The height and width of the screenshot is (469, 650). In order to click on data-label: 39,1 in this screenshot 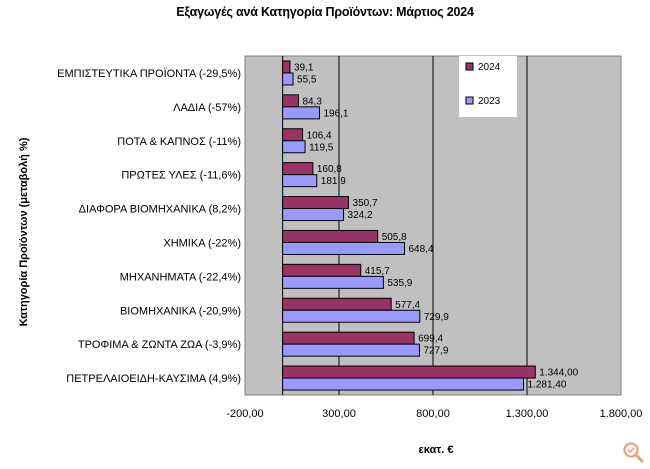, I will do `click(304, 67)`.